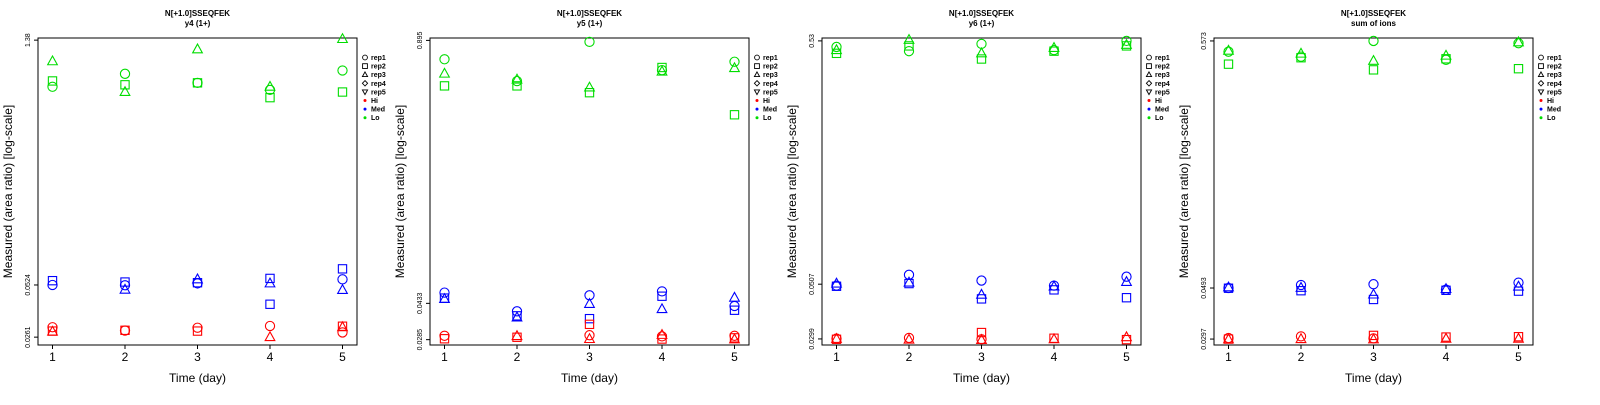 The image size is (1600, 405). What do you see at coordinates (197, 357) in the screenshot?
I see `x-tick-label: 3` at bounding box center [197, 357].